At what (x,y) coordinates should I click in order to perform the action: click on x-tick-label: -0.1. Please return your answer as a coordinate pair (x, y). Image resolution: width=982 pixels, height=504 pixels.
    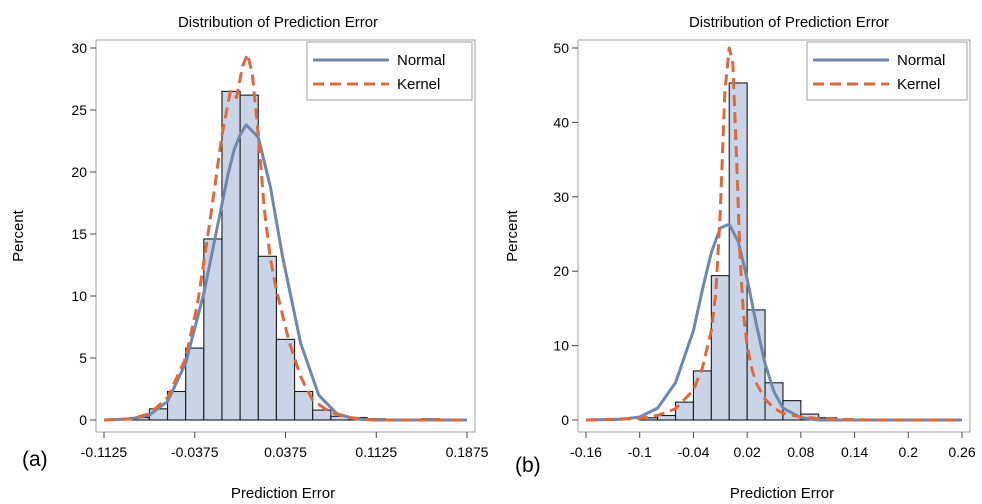
    Looking at the image, I should click on (640, 452).